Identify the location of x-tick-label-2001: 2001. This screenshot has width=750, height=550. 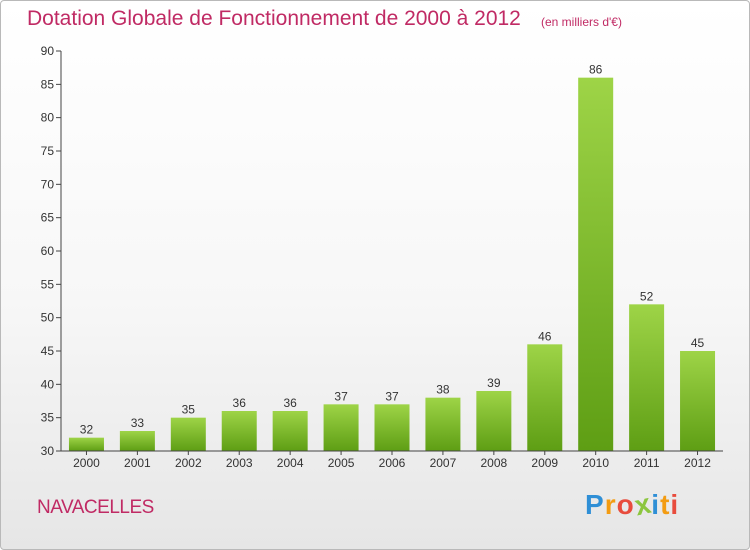
(137, 463).